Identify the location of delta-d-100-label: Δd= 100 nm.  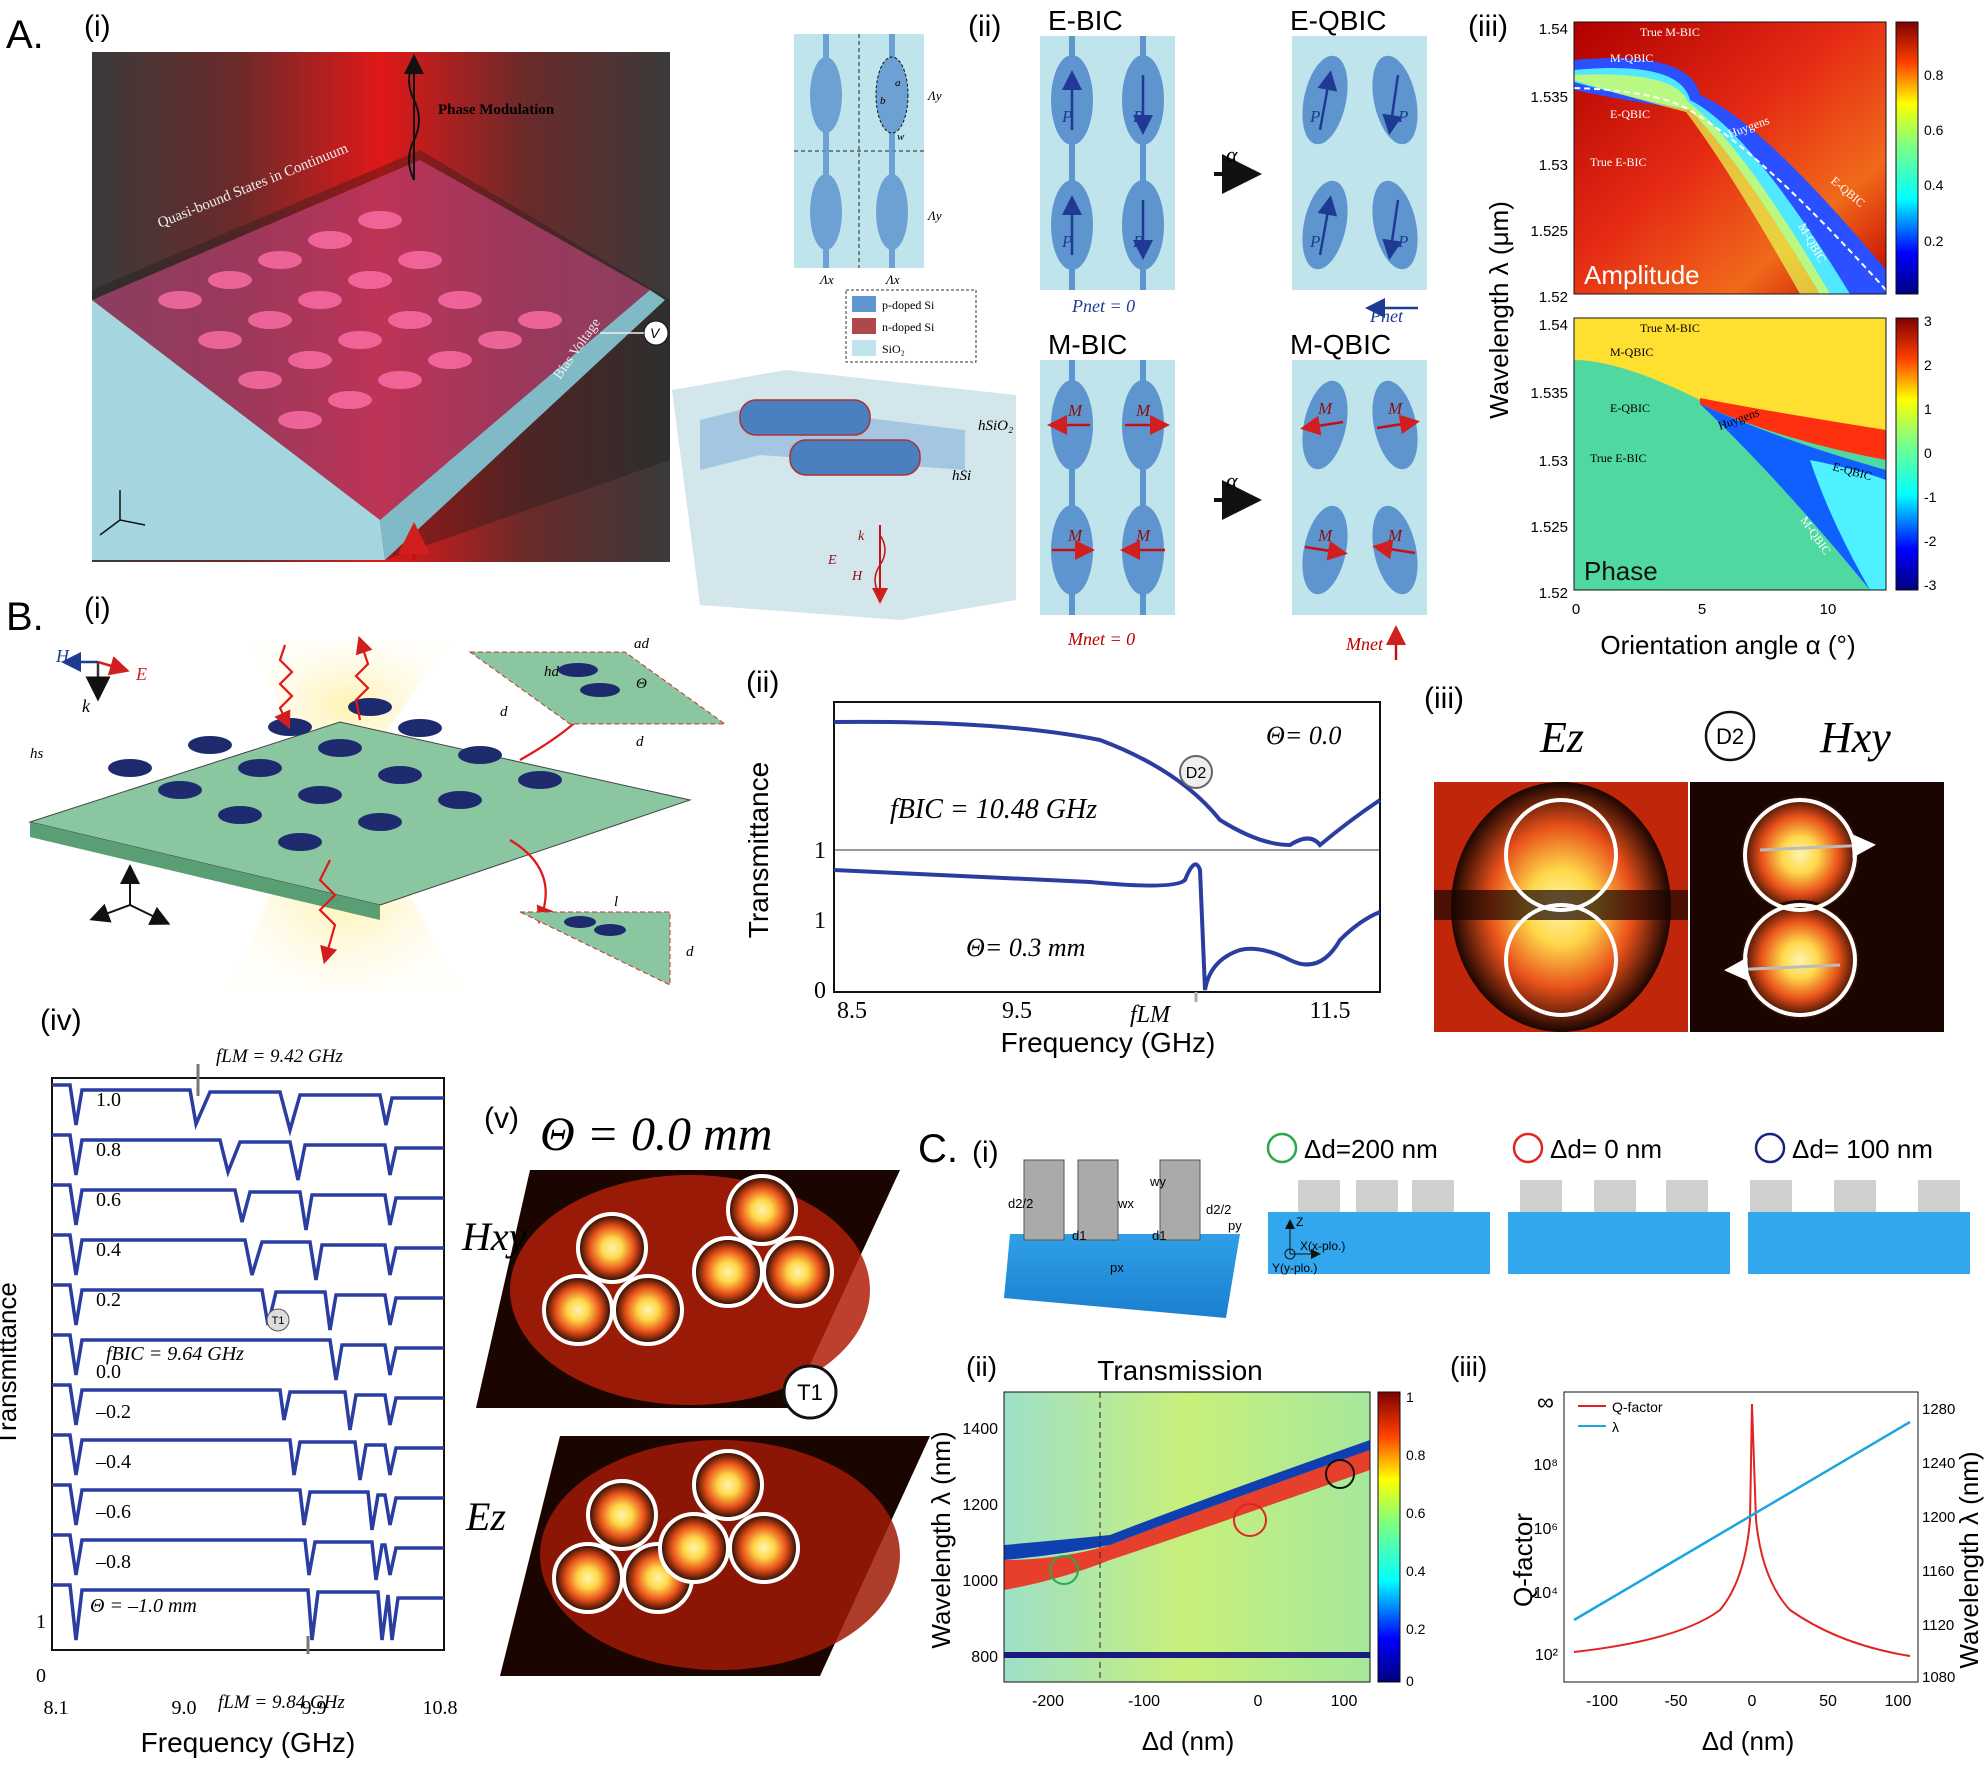
(1862, 1149).